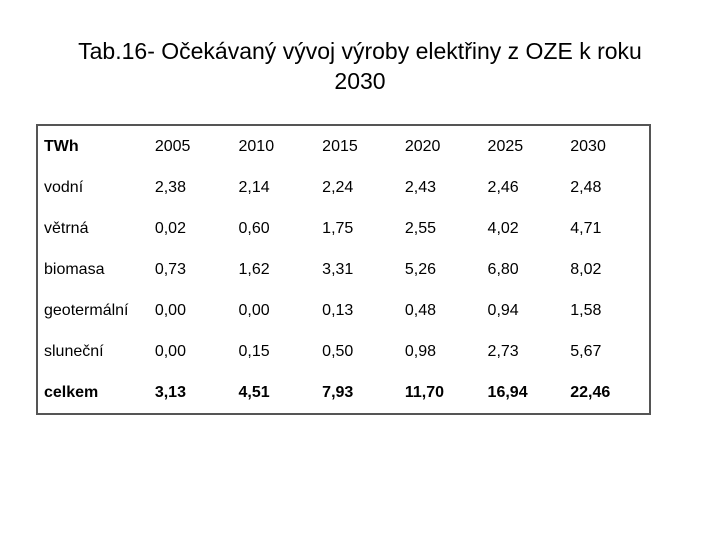  I want to click on table-cell: 2,73, so click(503, 351).